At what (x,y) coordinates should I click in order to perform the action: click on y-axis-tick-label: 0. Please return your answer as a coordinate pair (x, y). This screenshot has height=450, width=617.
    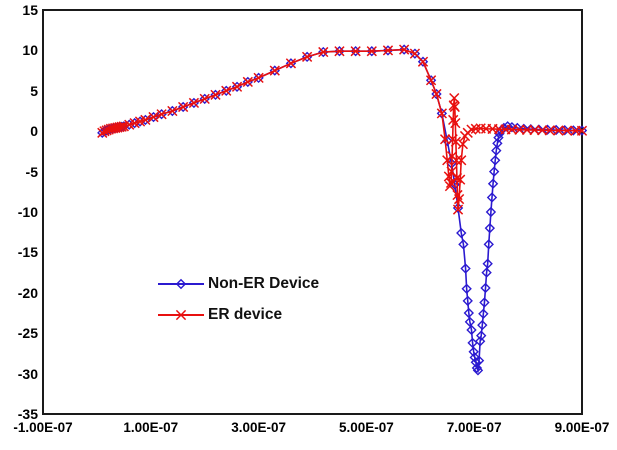
    Looking at the image, I should click on (34, 131).